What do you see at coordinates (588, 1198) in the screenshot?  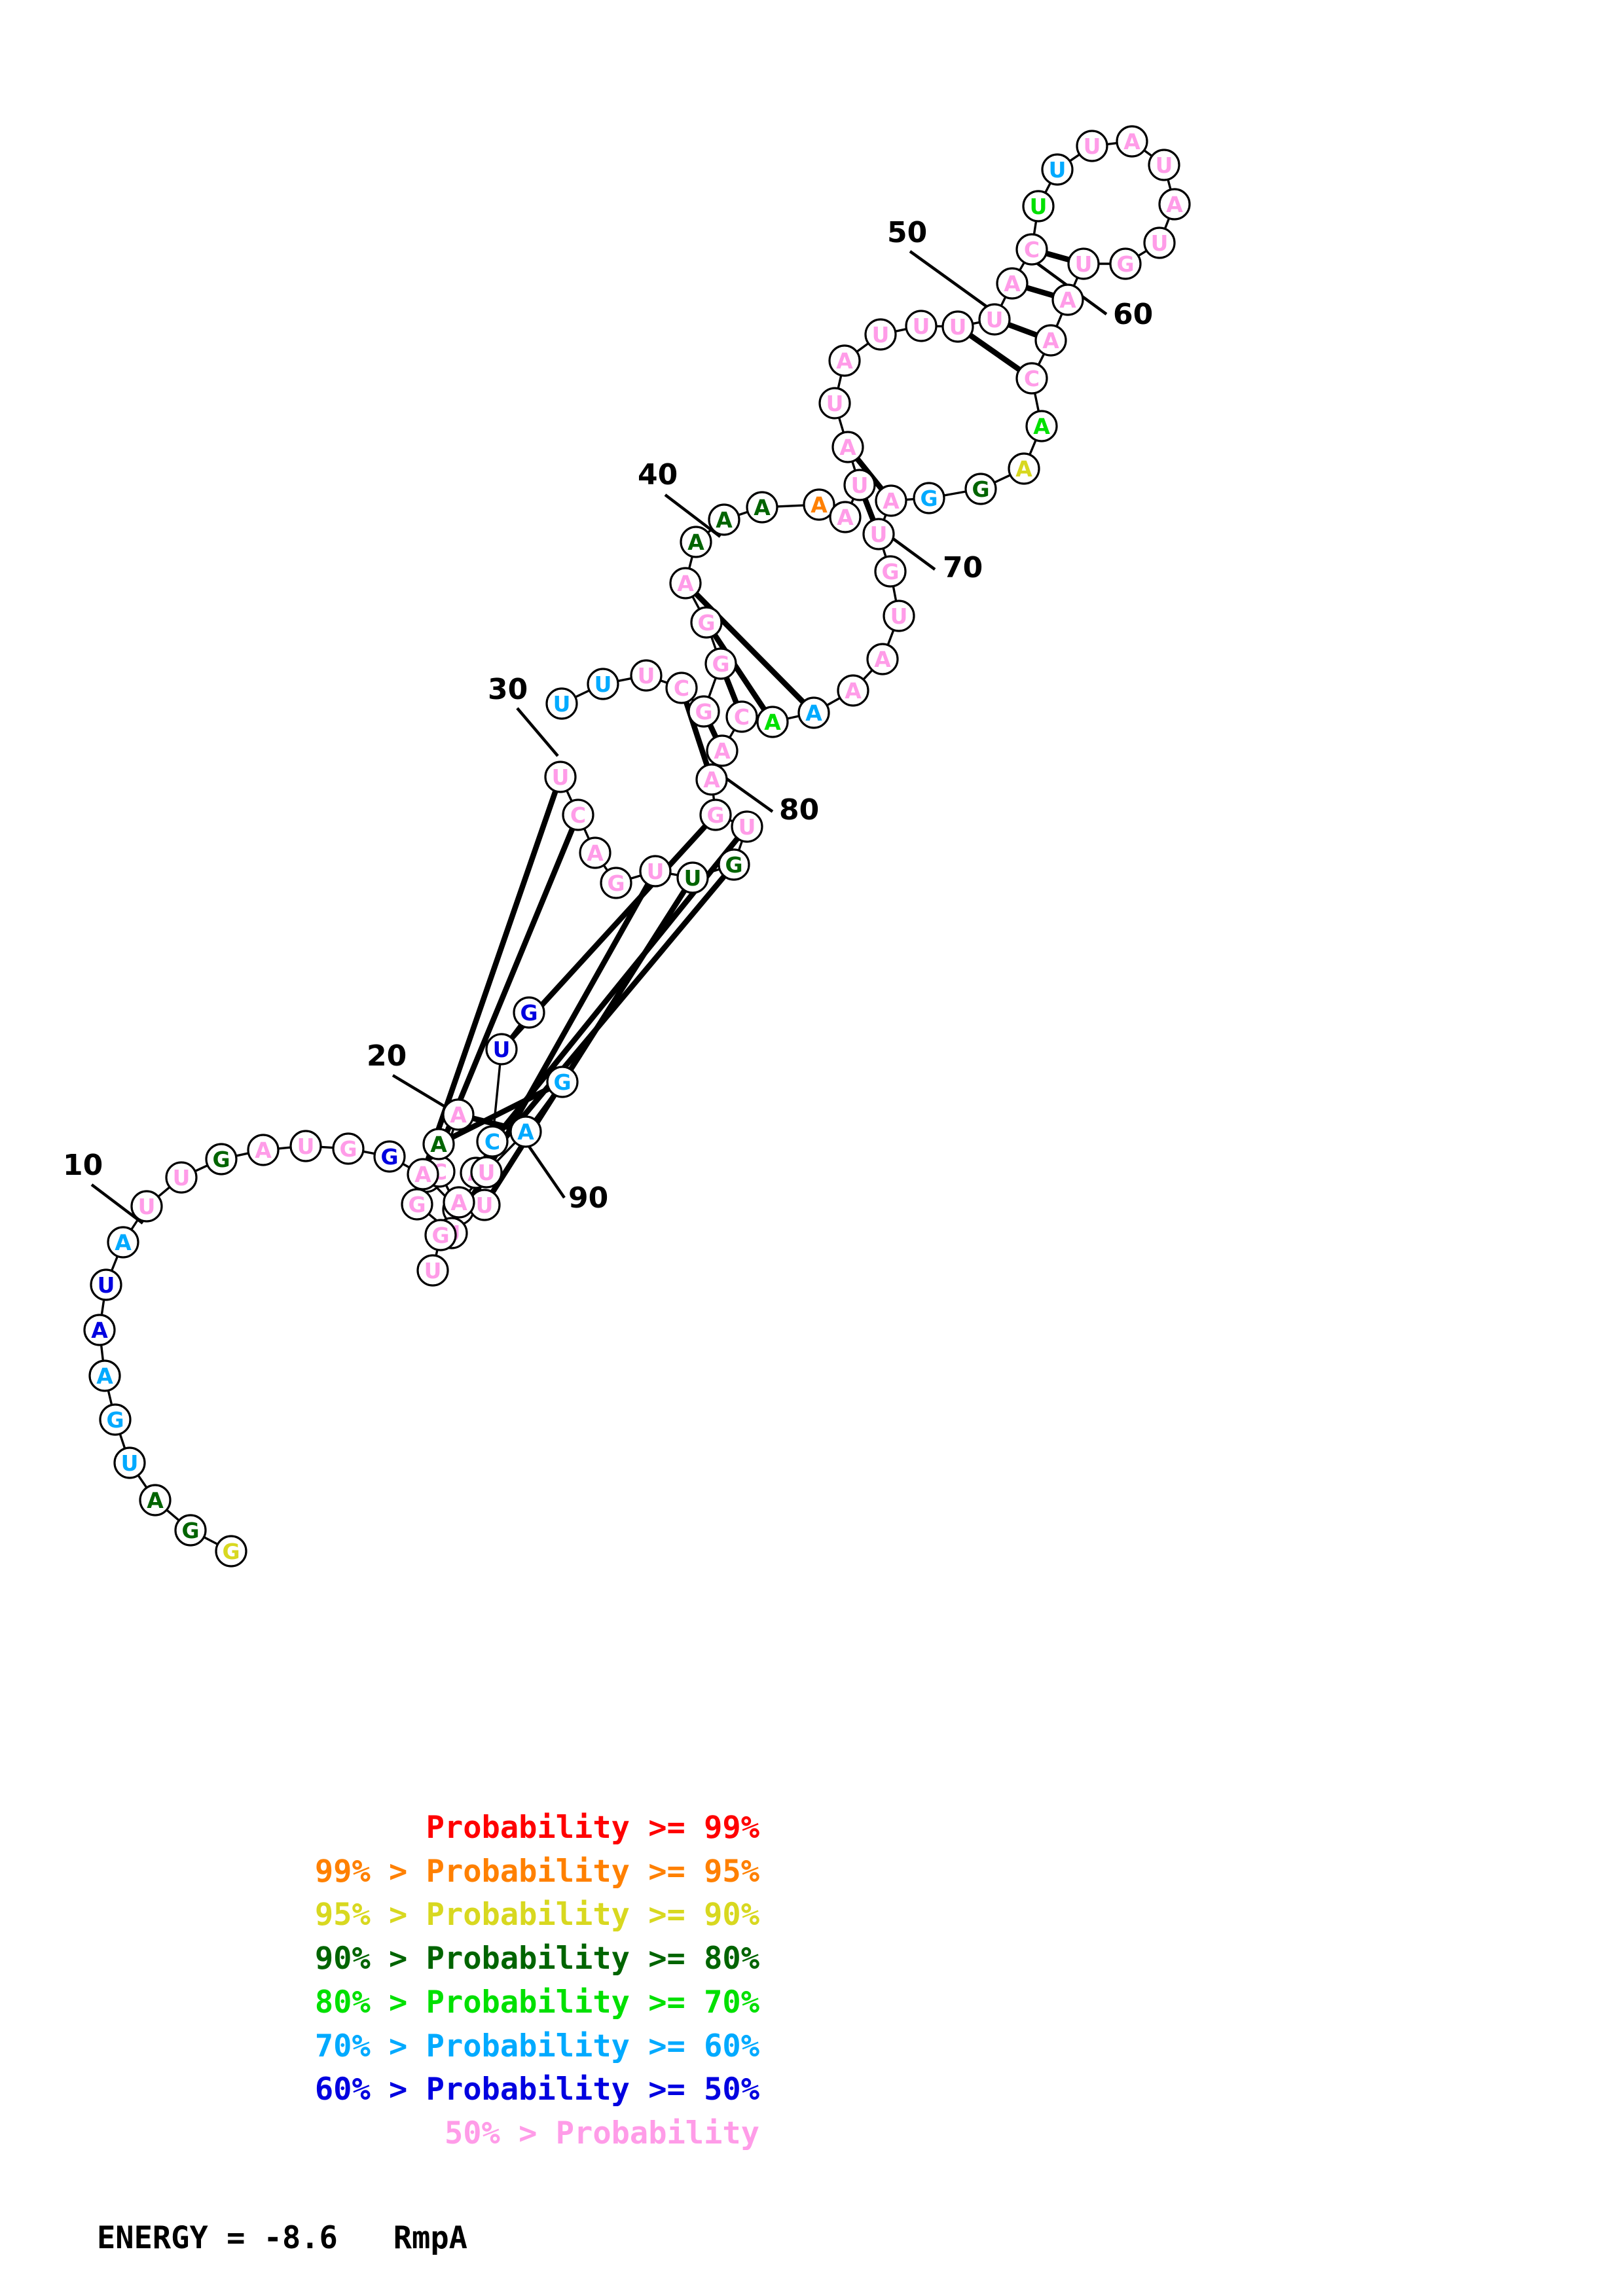 I see `position-number-label: 90` at bounding box center [588, 1198].